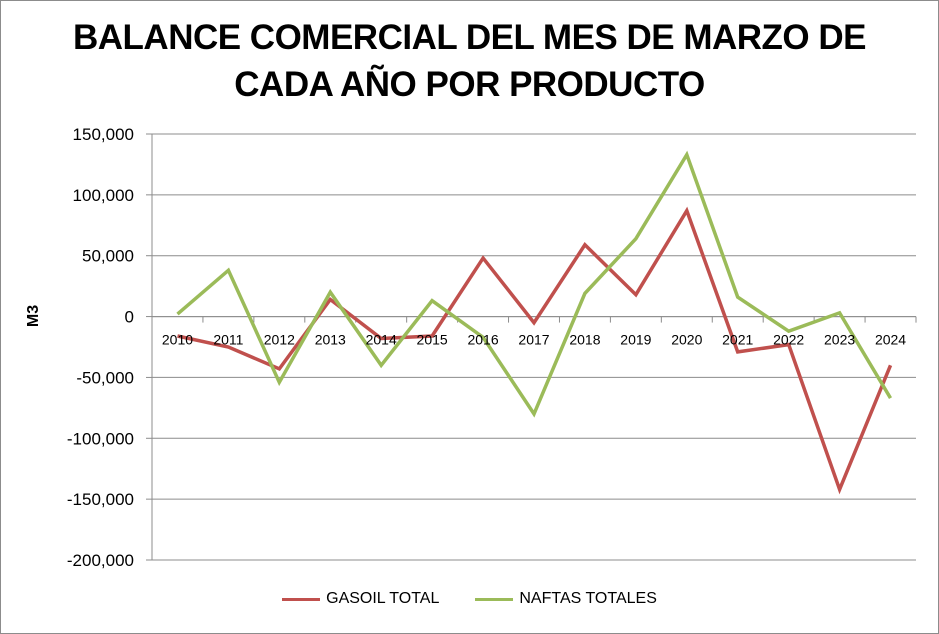  I want to click on x-tick-label: 2017, so click(533, 340).